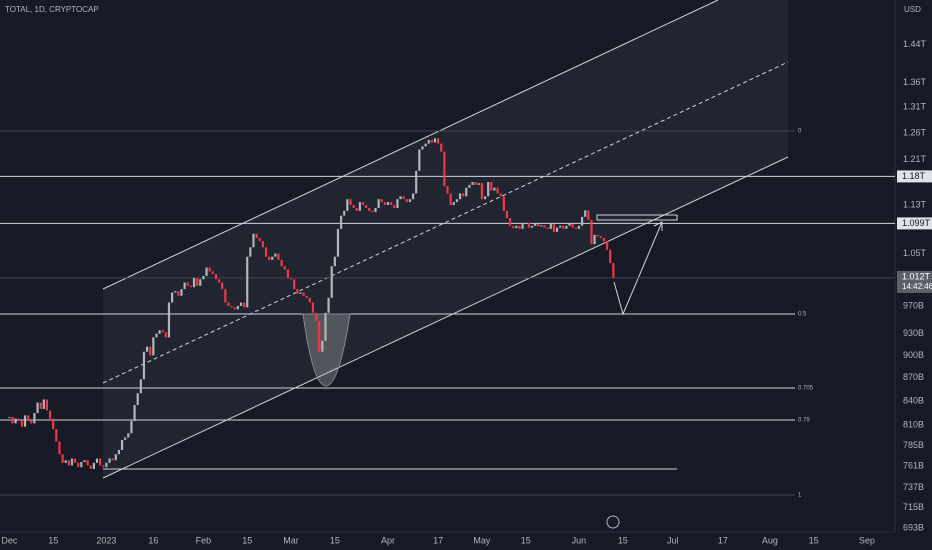 The height and width of the screenshot is (550, 932). What do you see at coordinates (915, 44) in the screenshot?
I see `y-tick-label: 1.44T` at bounding box center [915, 44].